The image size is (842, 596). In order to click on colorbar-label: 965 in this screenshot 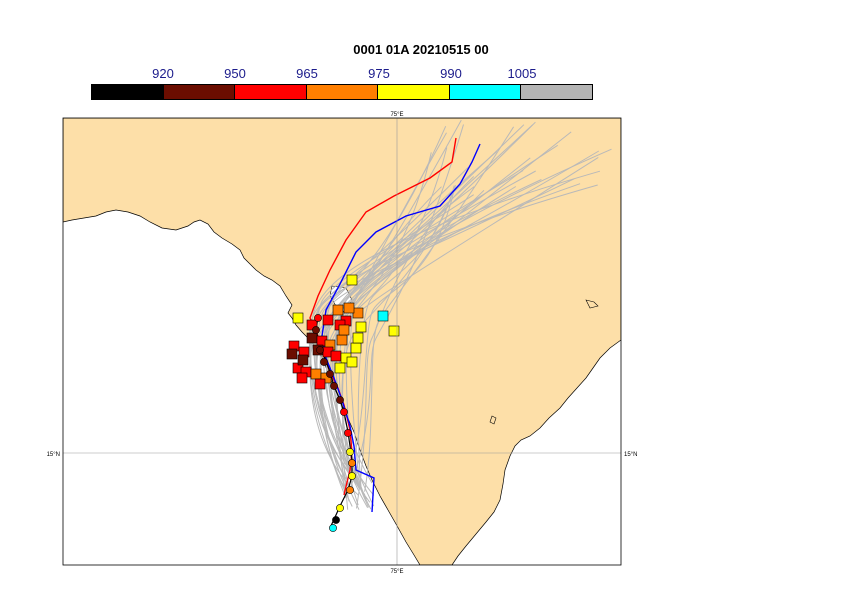, I will do `click(307, 73)`.